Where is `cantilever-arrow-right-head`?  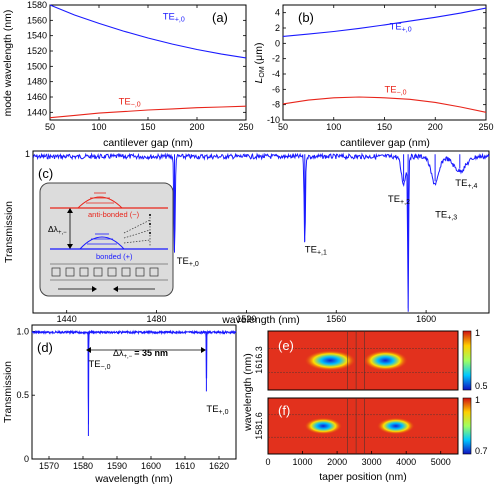
cantilever-arrow-right-head is located at coordinates (115, 289).